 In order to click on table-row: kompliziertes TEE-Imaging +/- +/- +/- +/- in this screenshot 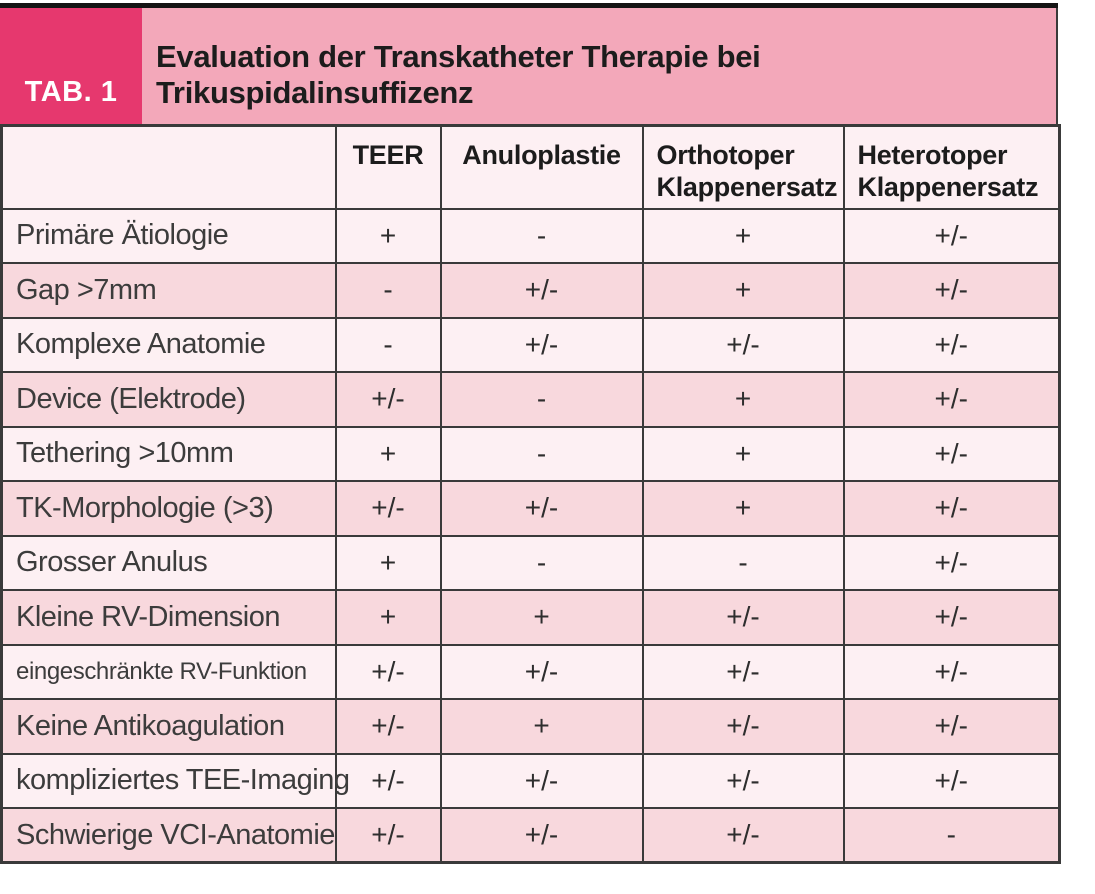, I will do `click(530, 780)`.